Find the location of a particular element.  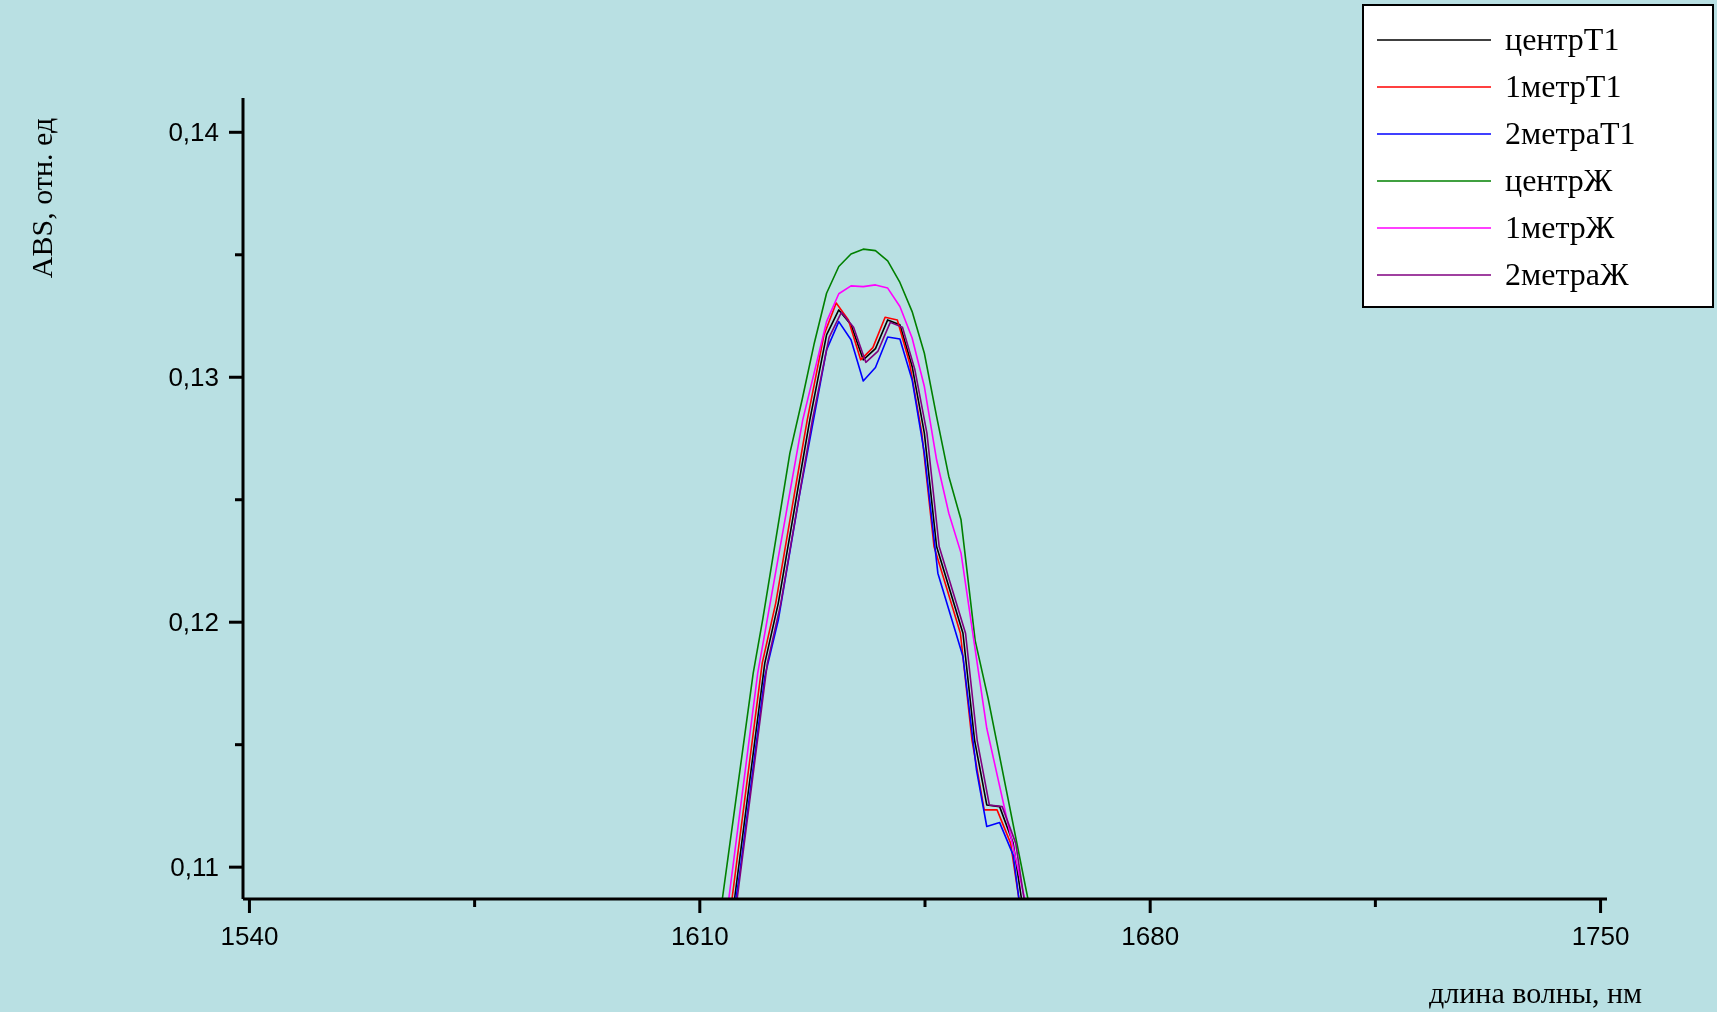

x-tick-label: 1750 is located at coordinates (1600, 936).